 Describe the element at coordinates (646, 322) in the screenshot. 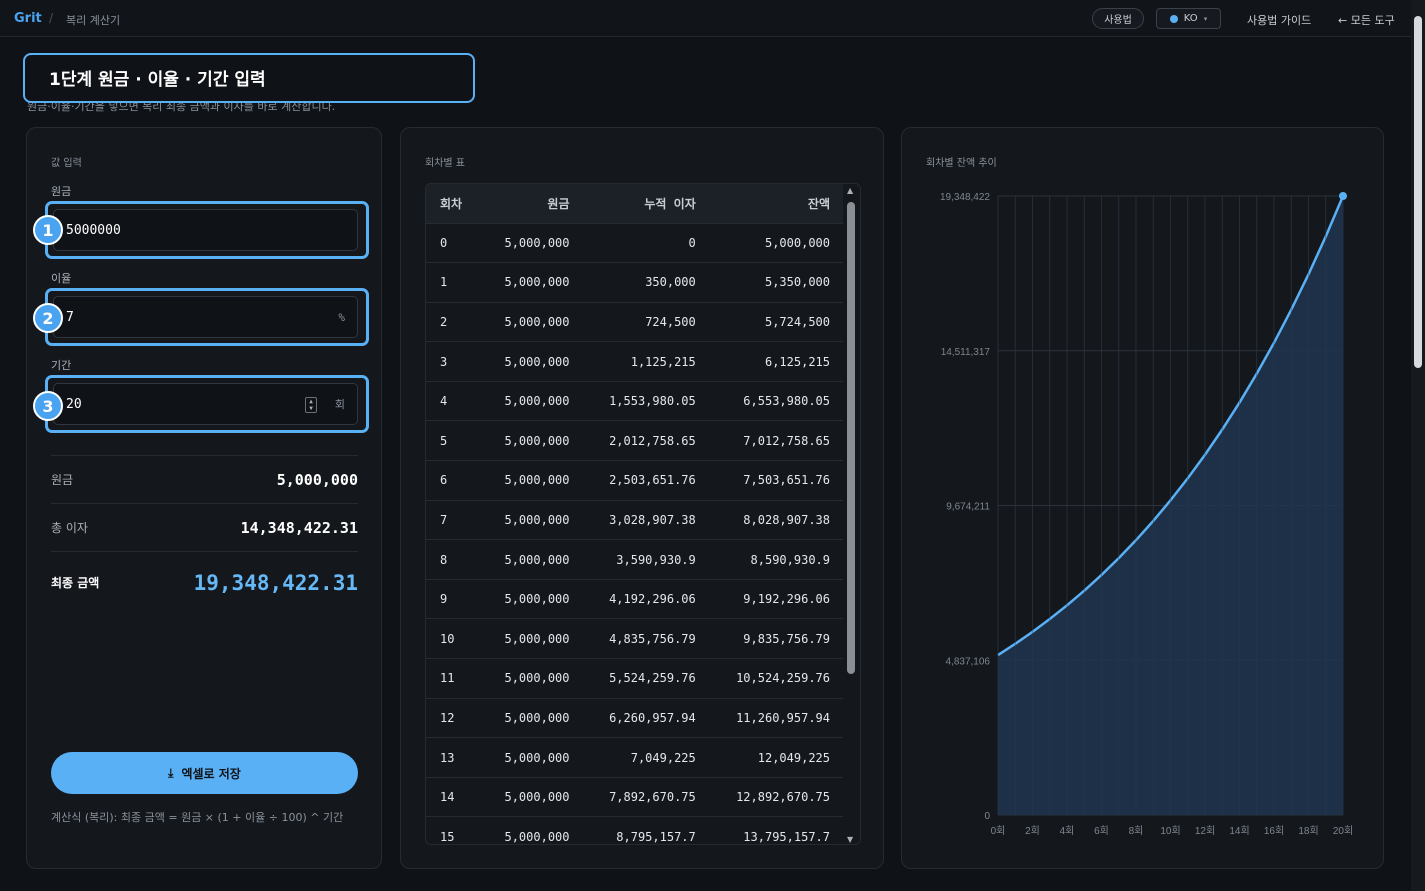

I see `table-cell: 724,500` at that location.